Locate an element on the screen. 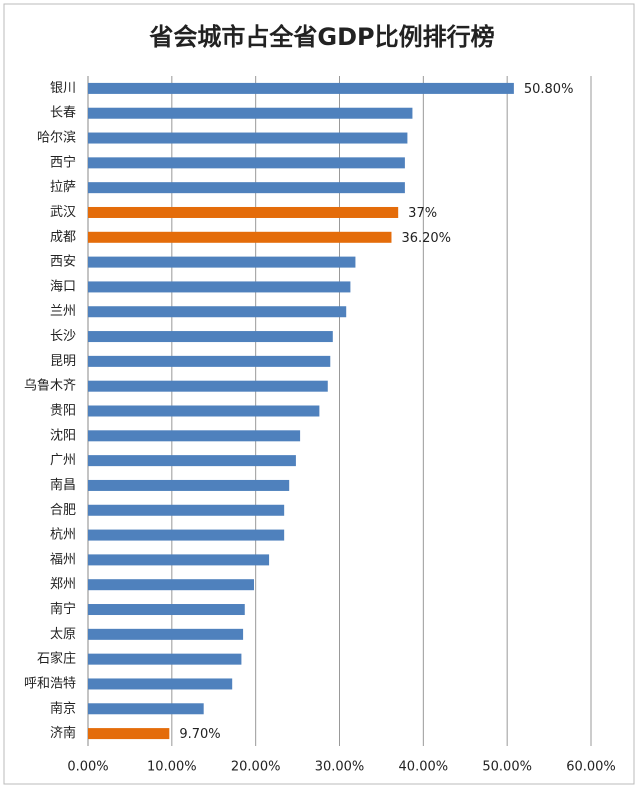 This screenshot has height=788, width=640. y-tick-label: 武汉 is located at coordinates (63, 212).